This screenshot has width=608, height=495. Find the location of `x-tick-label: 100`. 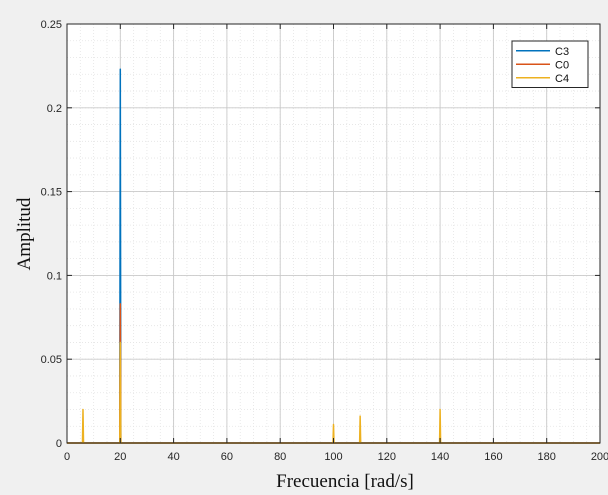

x-tick-label: 100 is located at coordinates (333, 457).